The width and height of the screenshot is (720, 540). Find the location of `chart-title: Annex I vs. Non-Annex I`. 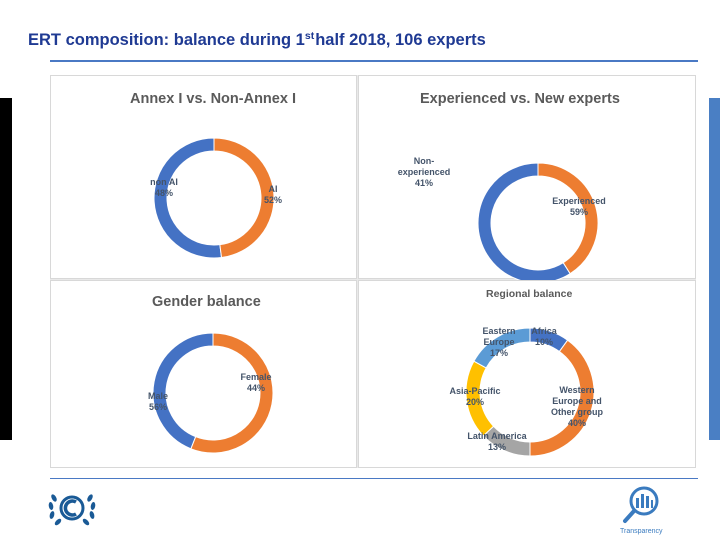

chart-title: Annex I vs. Non-Annex I is located at coordinates (213, 99).